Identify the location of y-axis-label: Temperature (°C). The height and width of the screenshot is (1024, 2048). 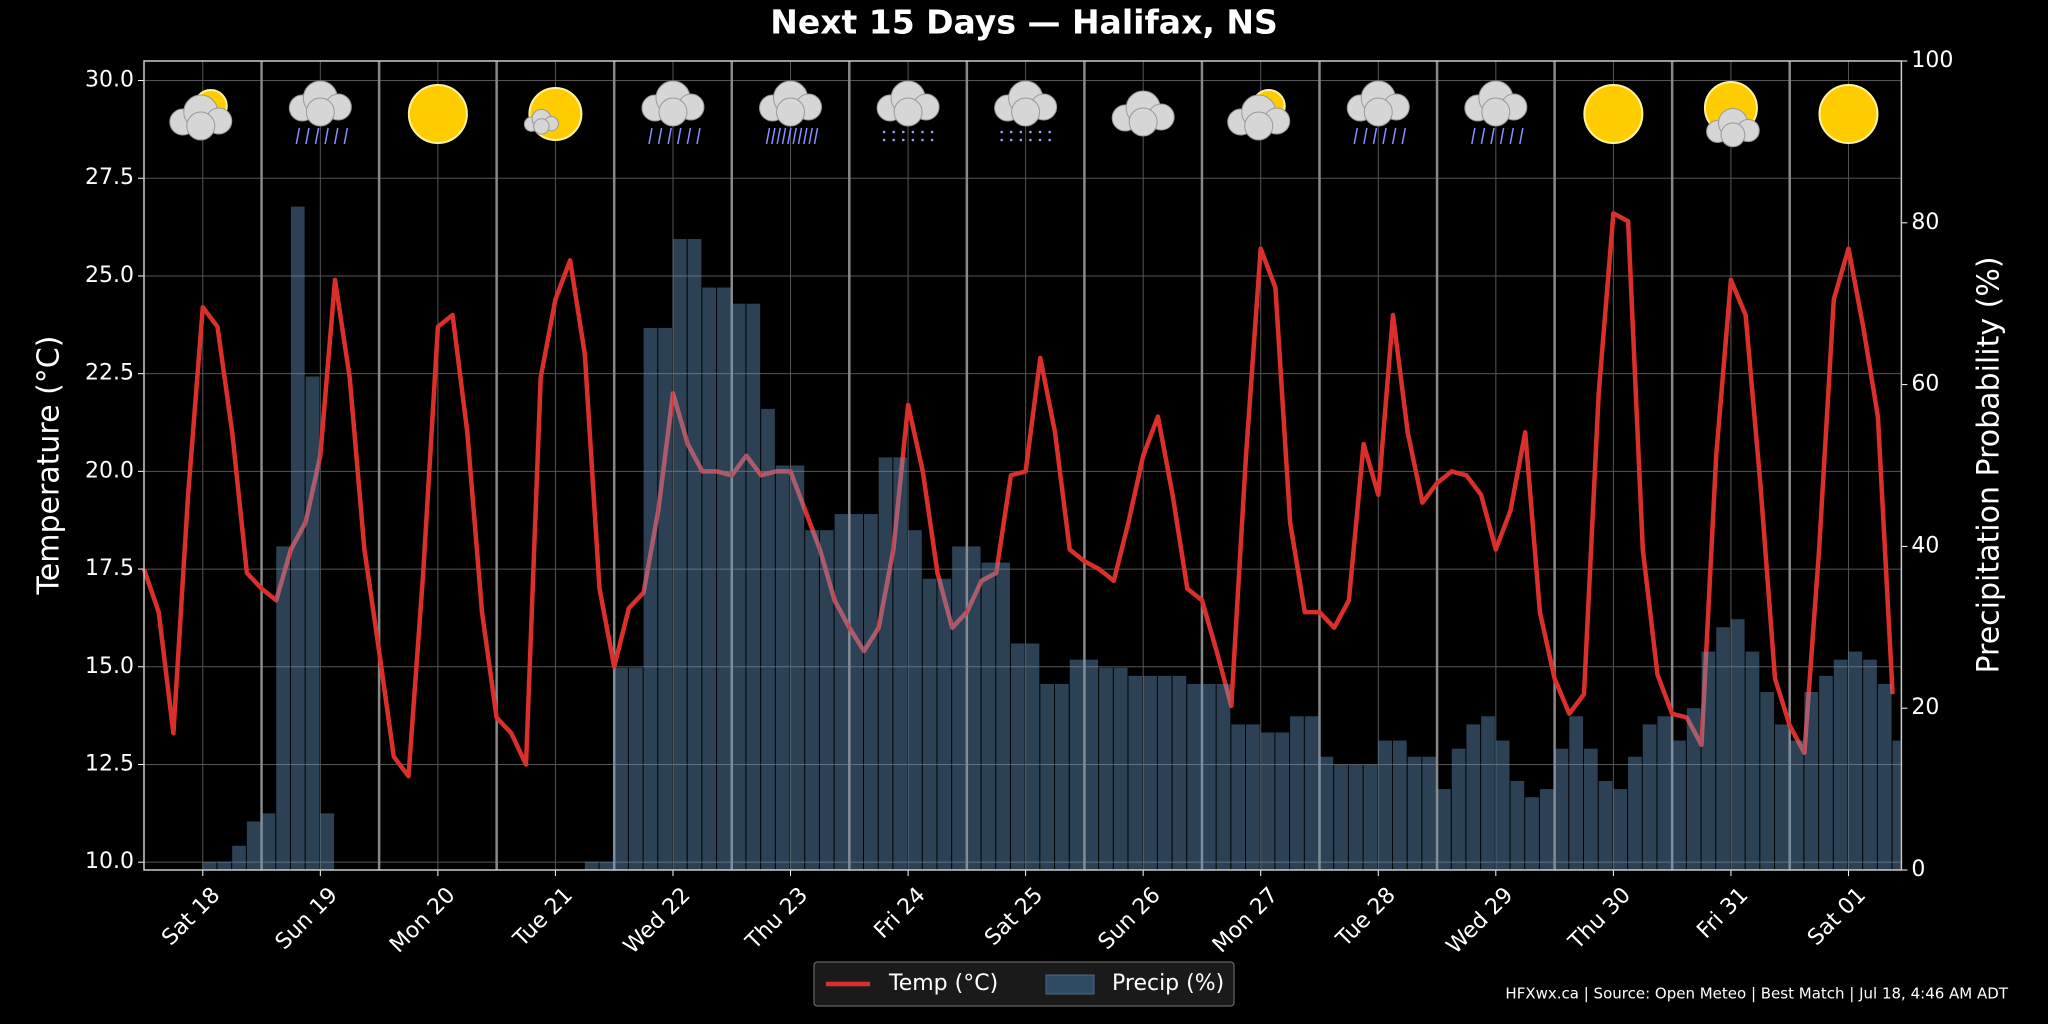
(49, 466).